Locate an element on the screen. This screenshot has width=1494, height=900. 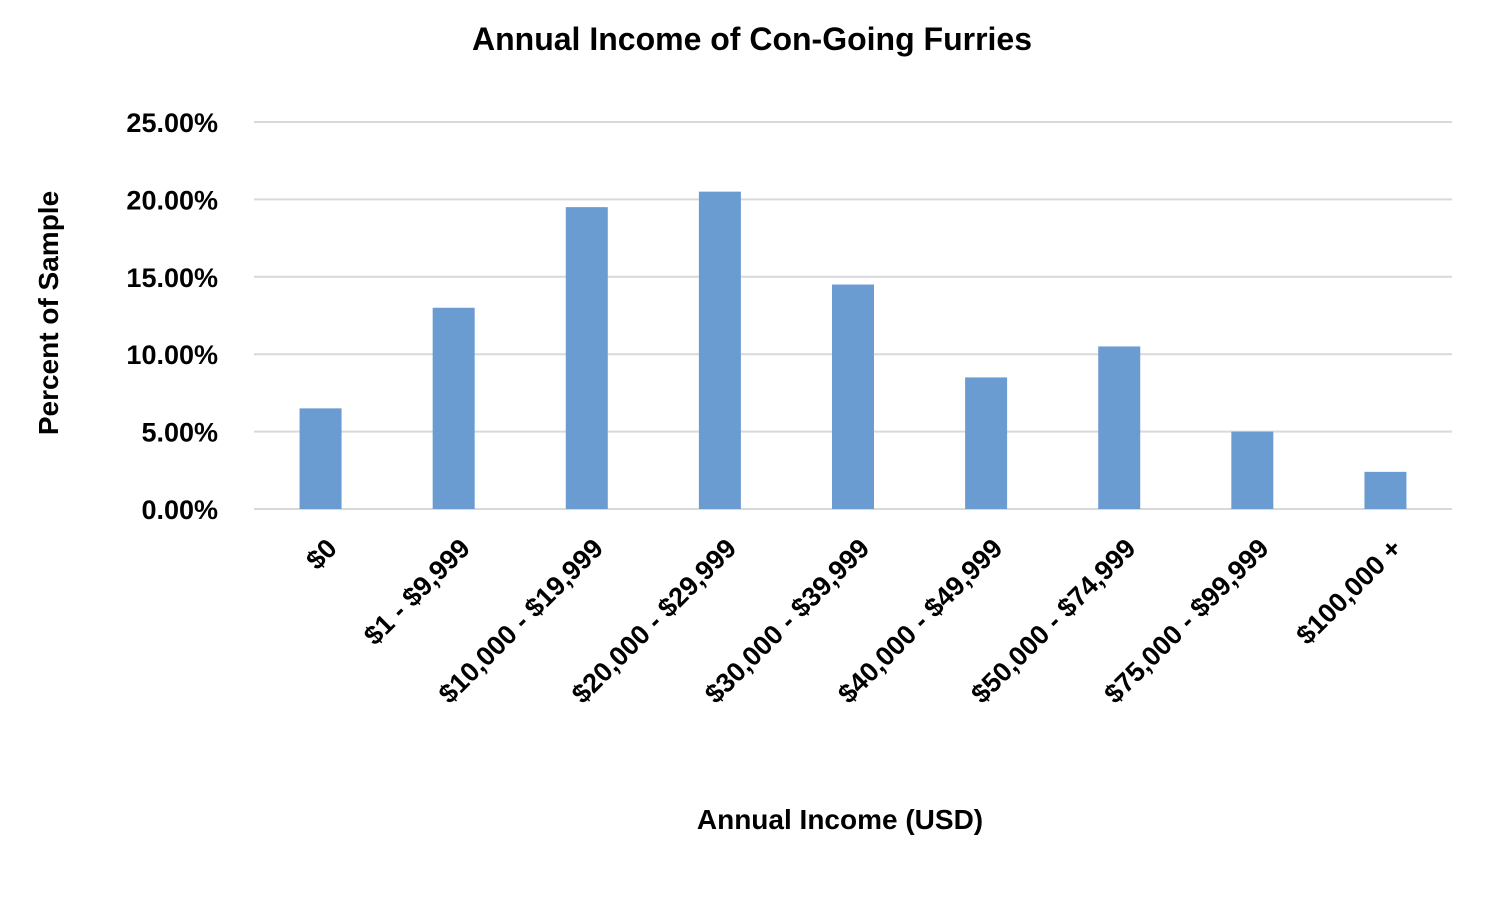
y-tick-label: 10.00% is located at coordinates (172, 355).